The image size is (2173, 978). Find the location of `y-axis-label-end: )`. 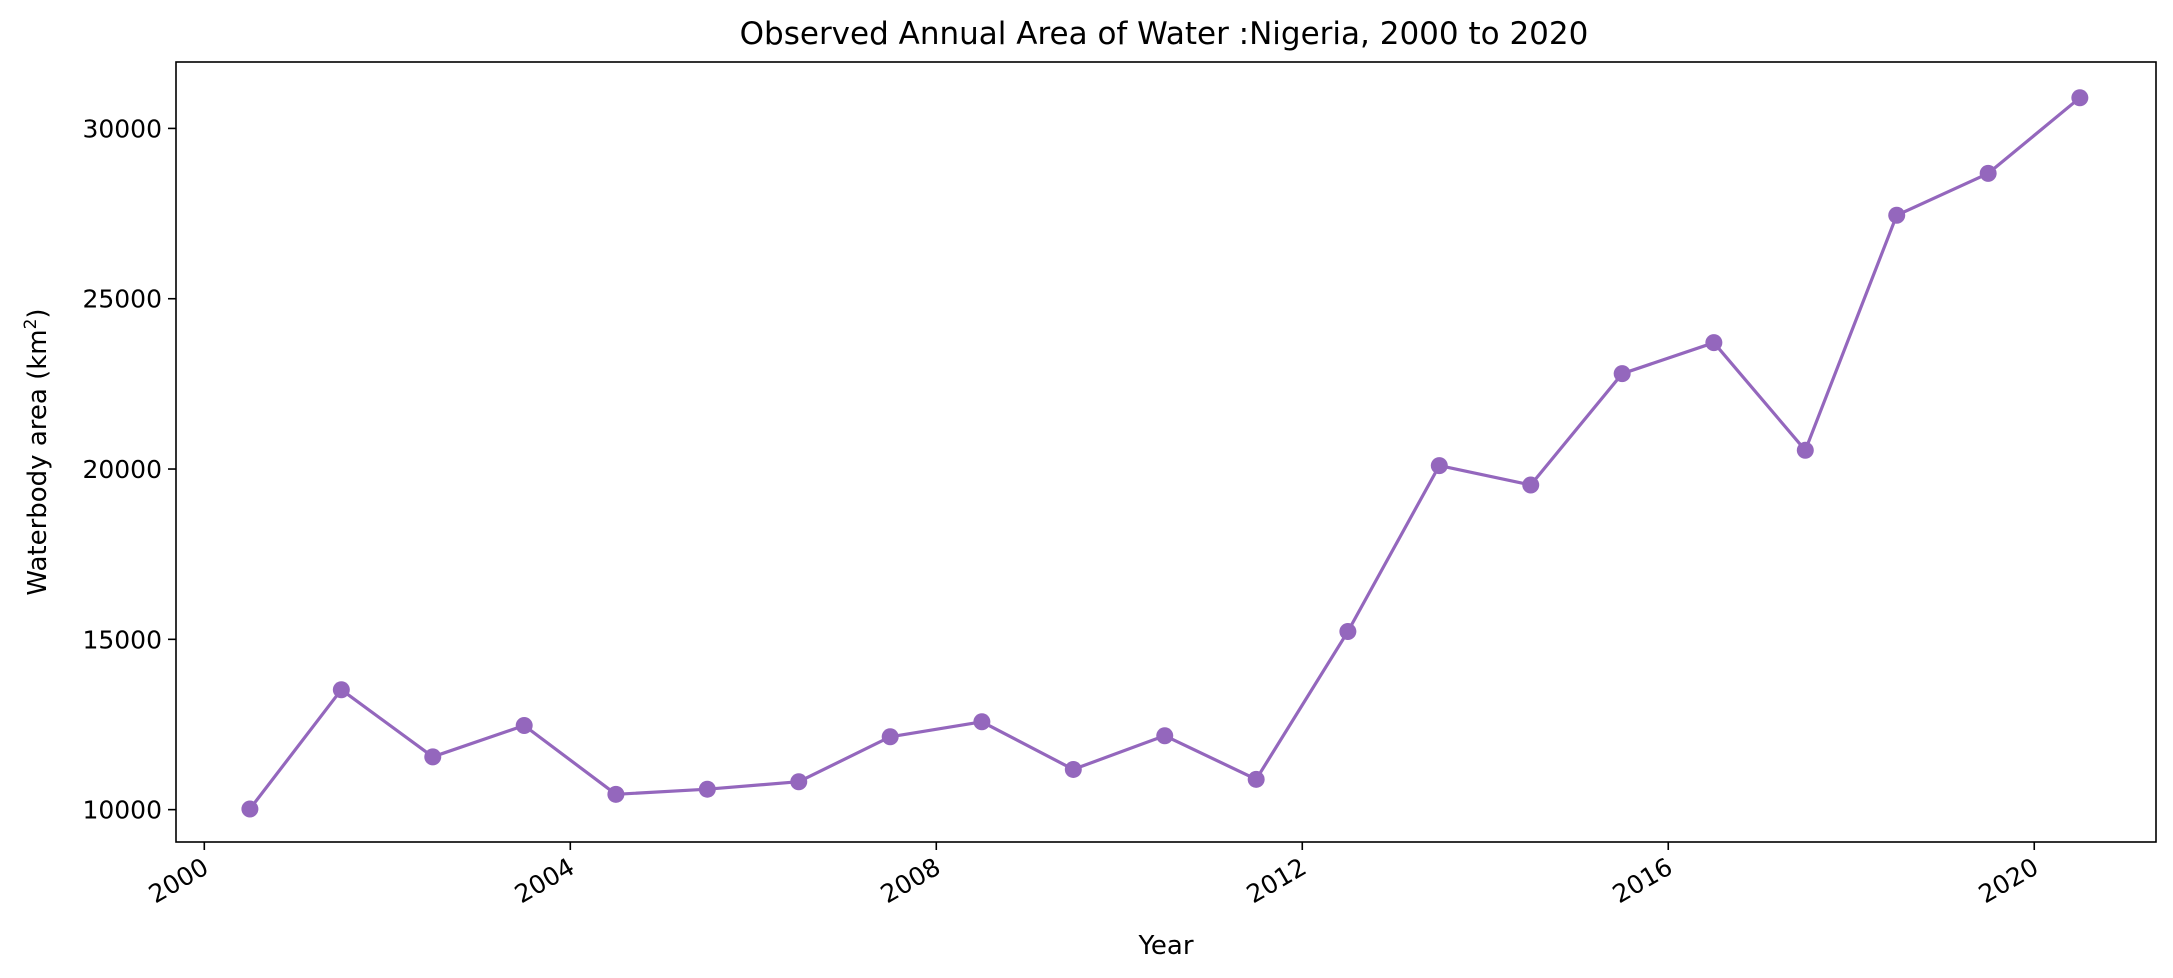

y-axis-label-end: ) is located at coordinates (38, 313).